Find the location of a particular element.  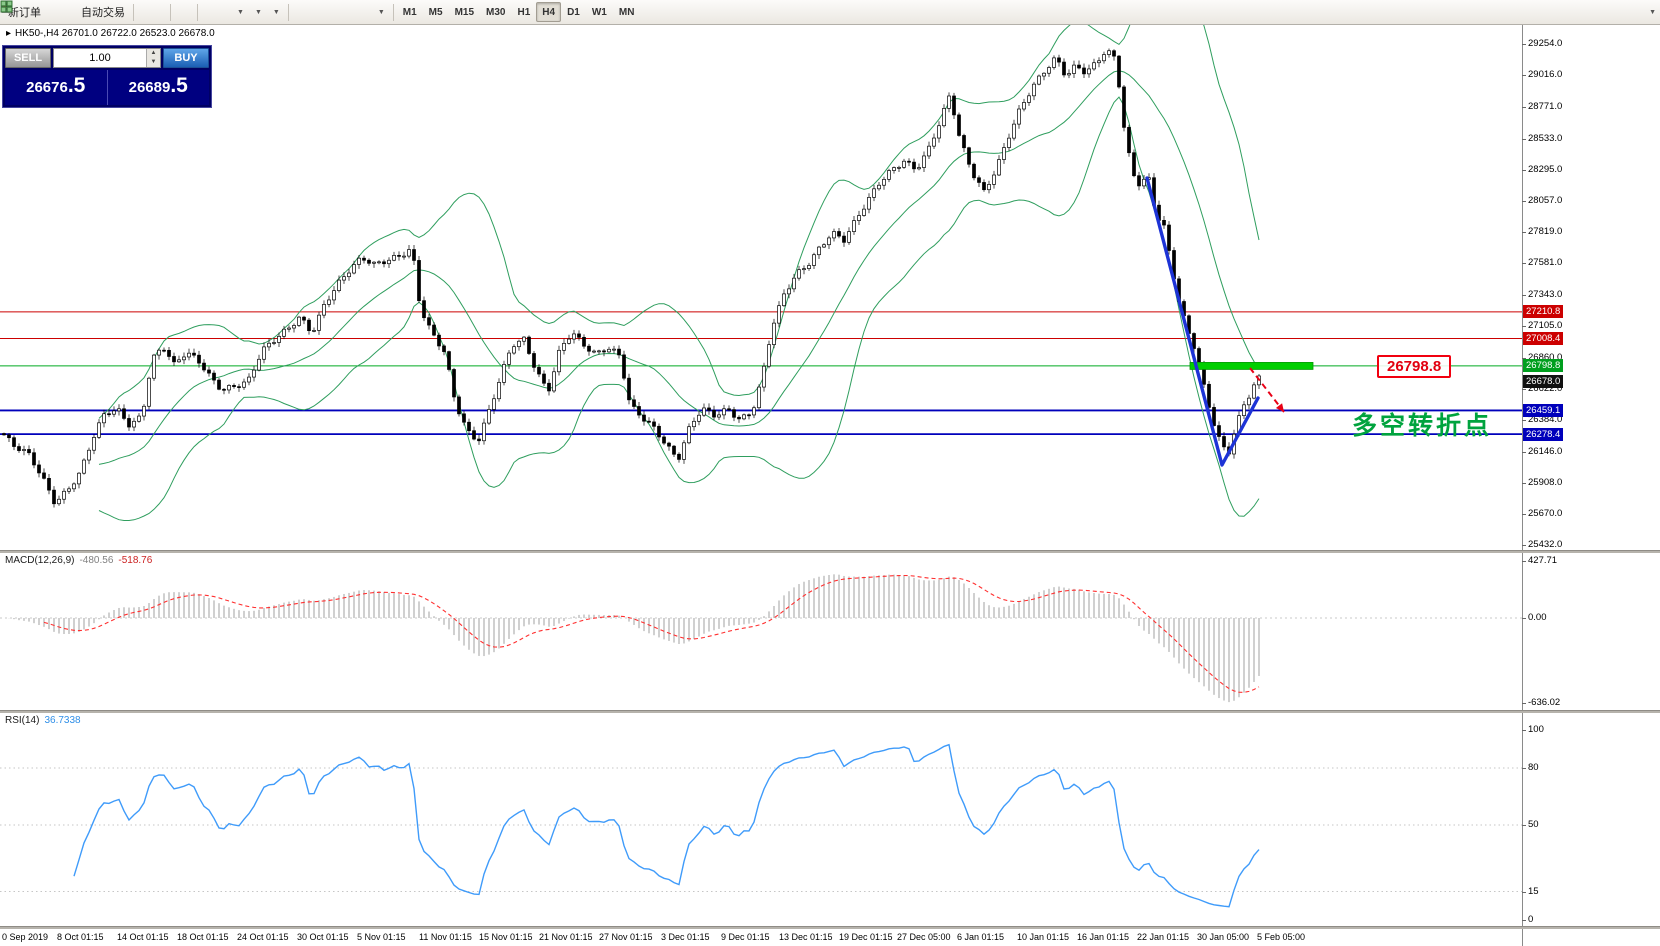

horizontal-line-button is located at coordinates (166, 12).